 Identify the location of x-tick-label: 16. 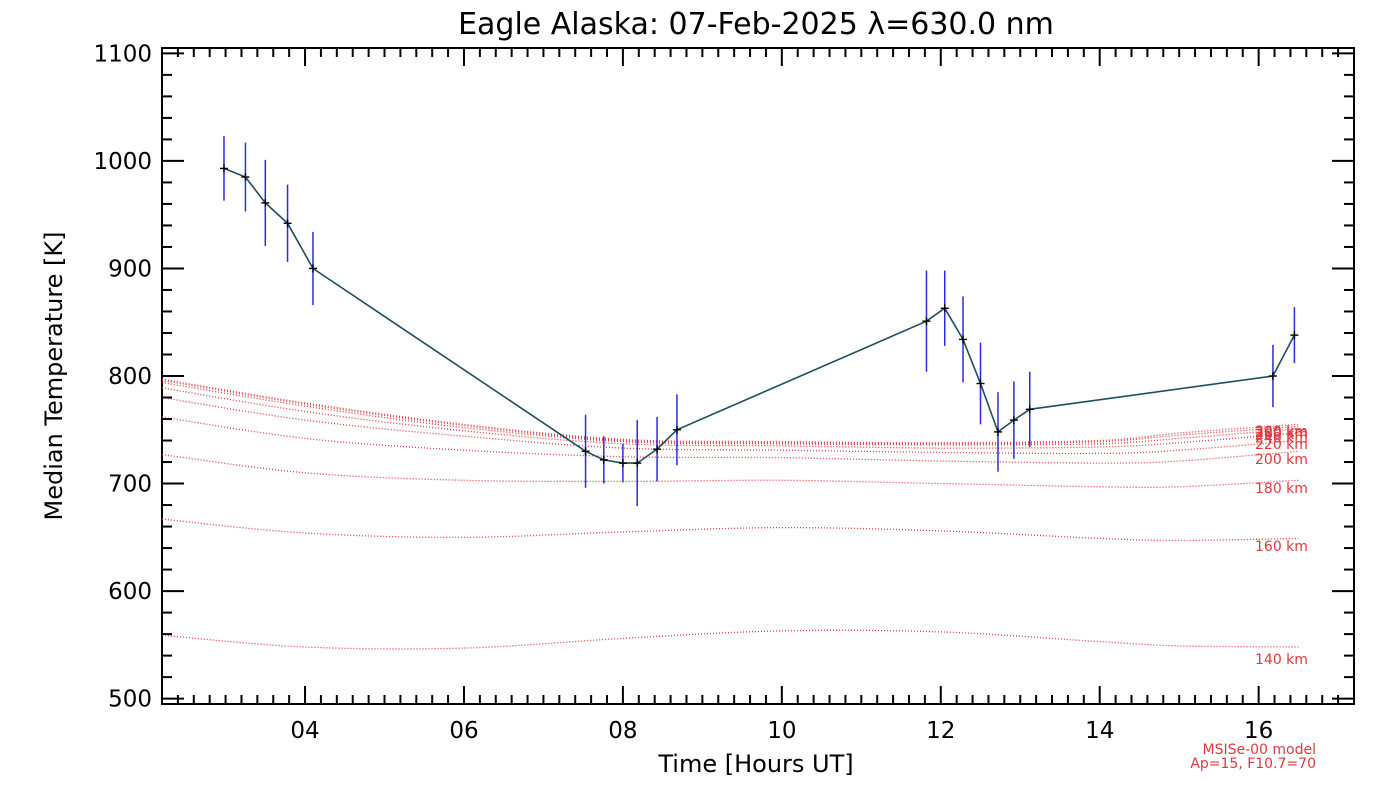
(1258, 731).